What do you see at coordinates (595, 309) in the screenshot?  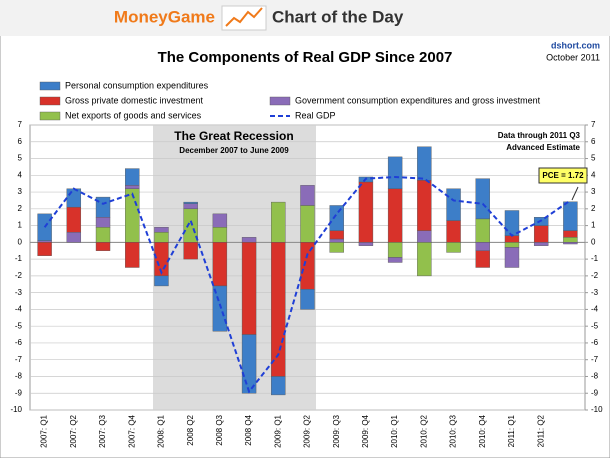 I see `y2-tick-label: -4` at bounding box center [595, 309].